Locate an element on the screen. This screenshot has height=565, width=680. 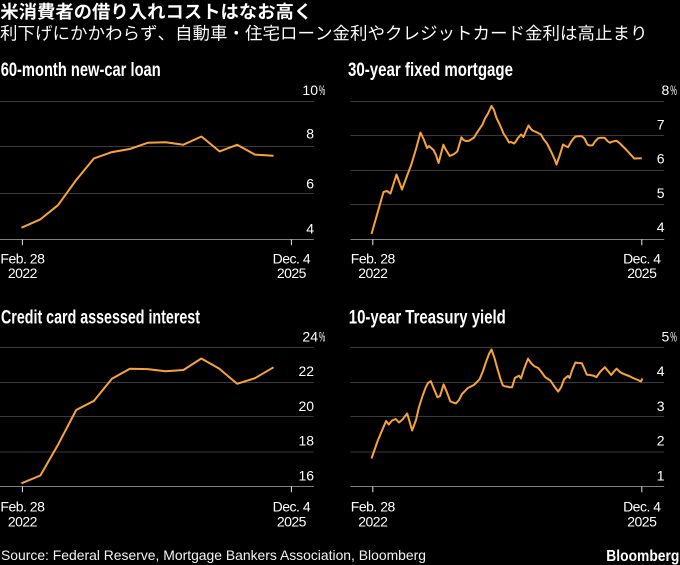
svg-text: Credit card assessed interest is located at coordinates (100, 318).